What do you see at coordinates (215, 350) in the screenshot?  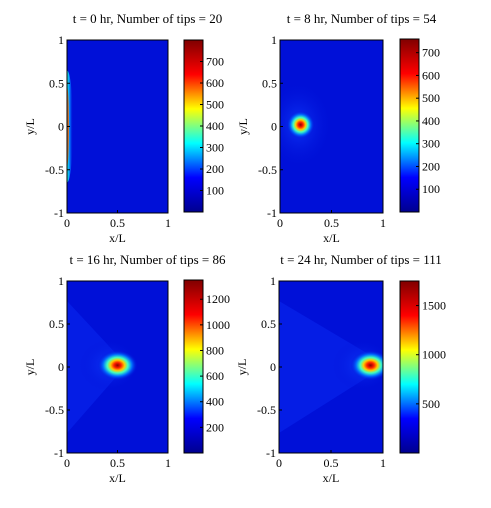 I see `colorbar-tick-label: 800` at bounding box center [215, 350].